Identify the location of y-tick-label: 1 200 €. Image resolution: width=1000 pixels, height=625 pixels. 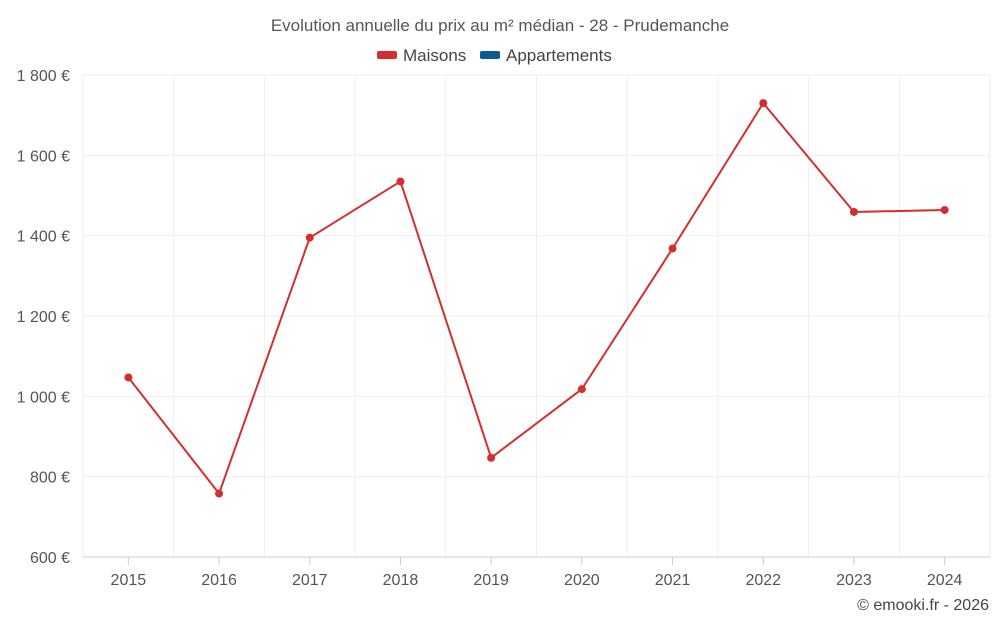
(43, 317).